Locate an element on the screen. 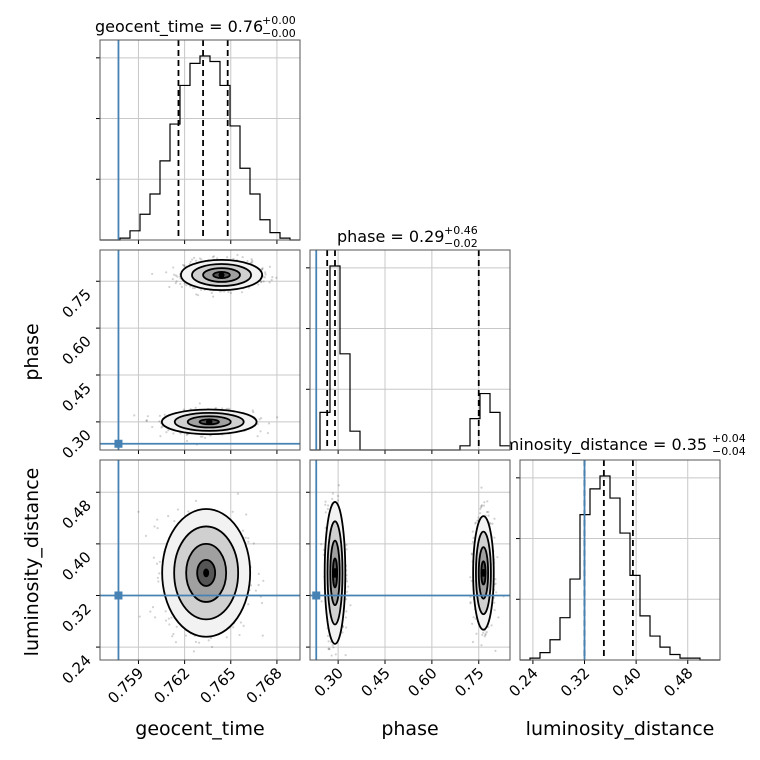 This screenshot has width=760, height=760. hist-luminosity-distance-border is located at coordinates (620, 560).